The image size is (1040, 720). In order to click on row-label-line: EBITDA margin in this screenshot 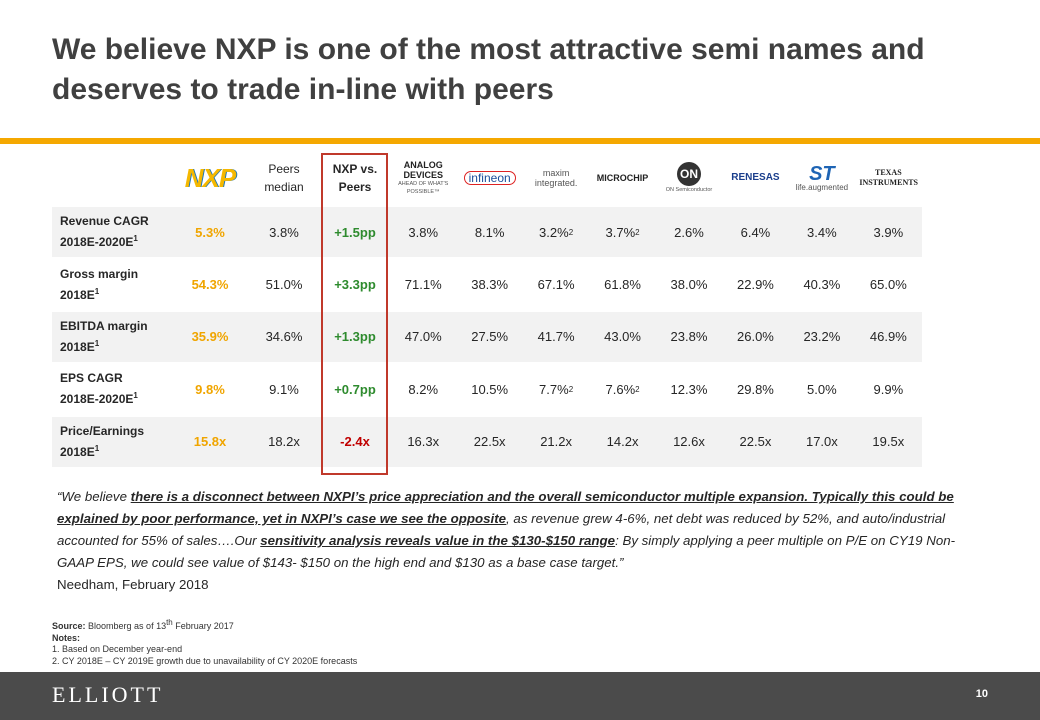, I will do `click(116, 326)`.